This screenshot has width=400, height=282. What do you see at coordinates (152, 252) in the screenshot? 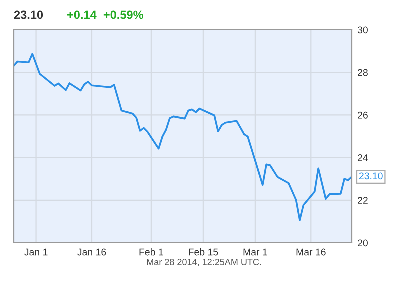
I see `x-tick-label: Feb 1` at bounding box center [152, 252].